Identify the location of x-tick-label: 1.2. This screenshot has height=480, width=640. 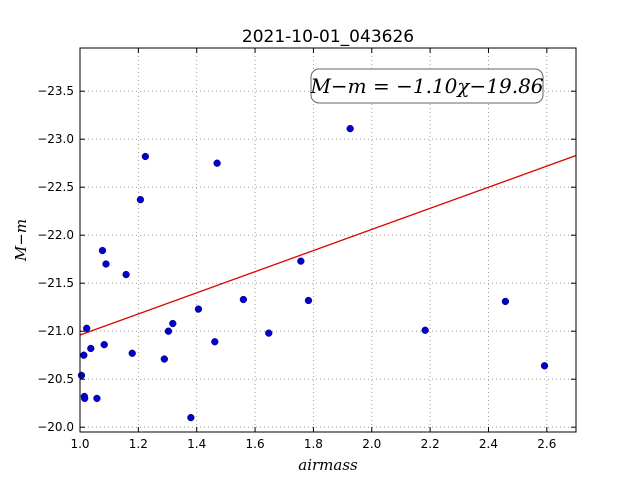
(138, 444).